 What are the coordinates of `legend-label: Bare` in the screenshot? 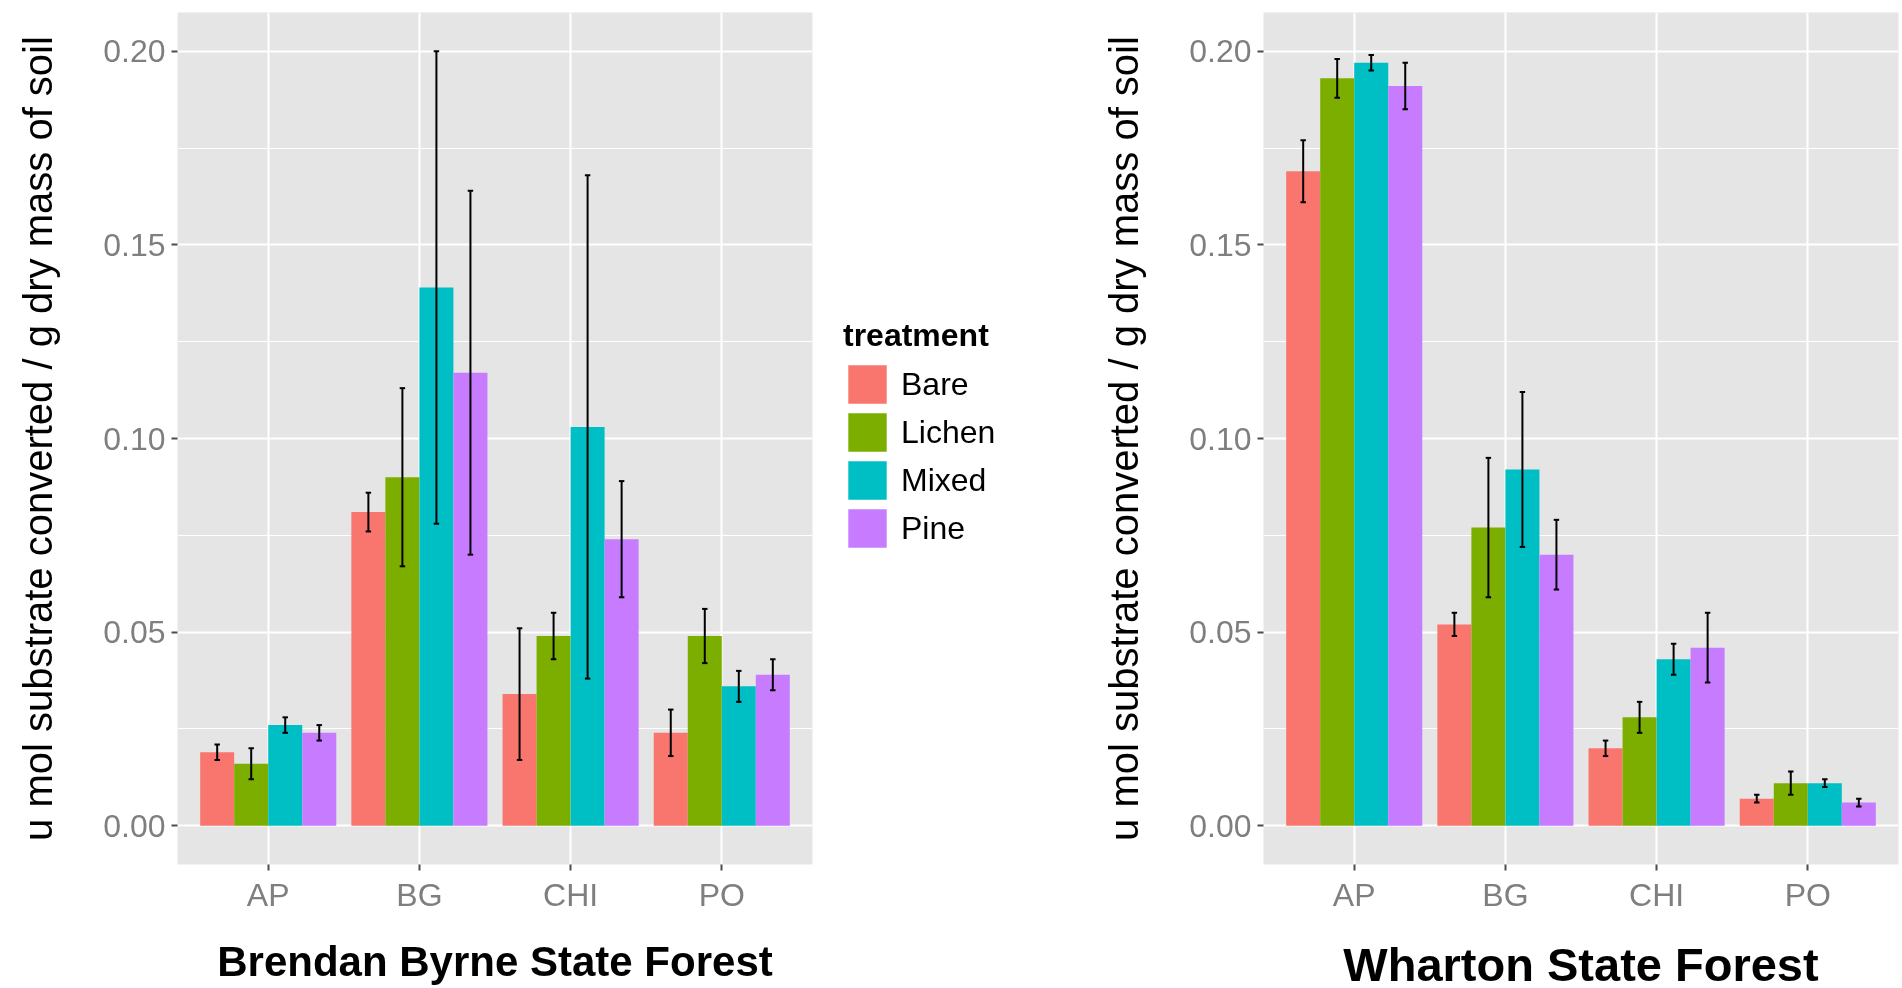 It's located at (935, 384).